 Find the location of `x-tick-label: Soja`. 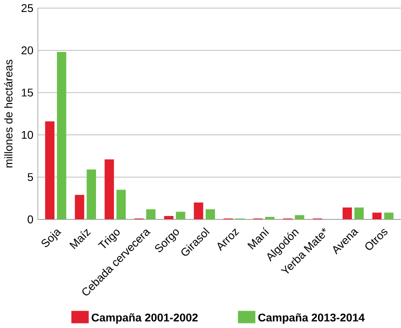

x-tick-label: Soja is located at coordinates (52, 238).